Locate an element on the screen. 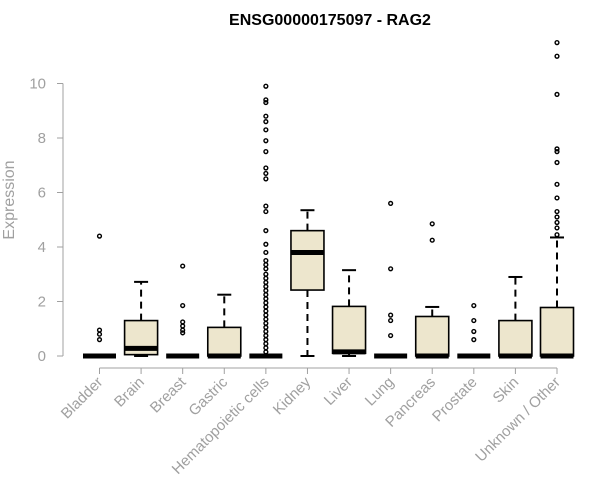  box-unknown-other is located at coordinates (557, 199).